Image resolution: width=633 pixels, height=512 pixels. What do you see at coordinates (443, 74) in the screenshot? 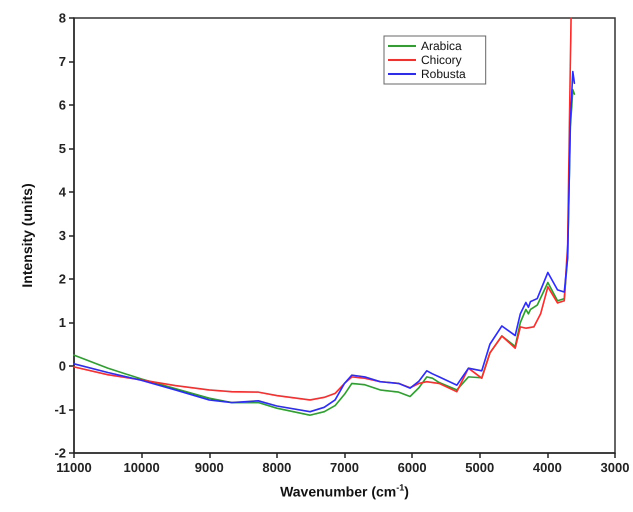
I see `legend-label: Robusta` at bounding box center [443, 74].